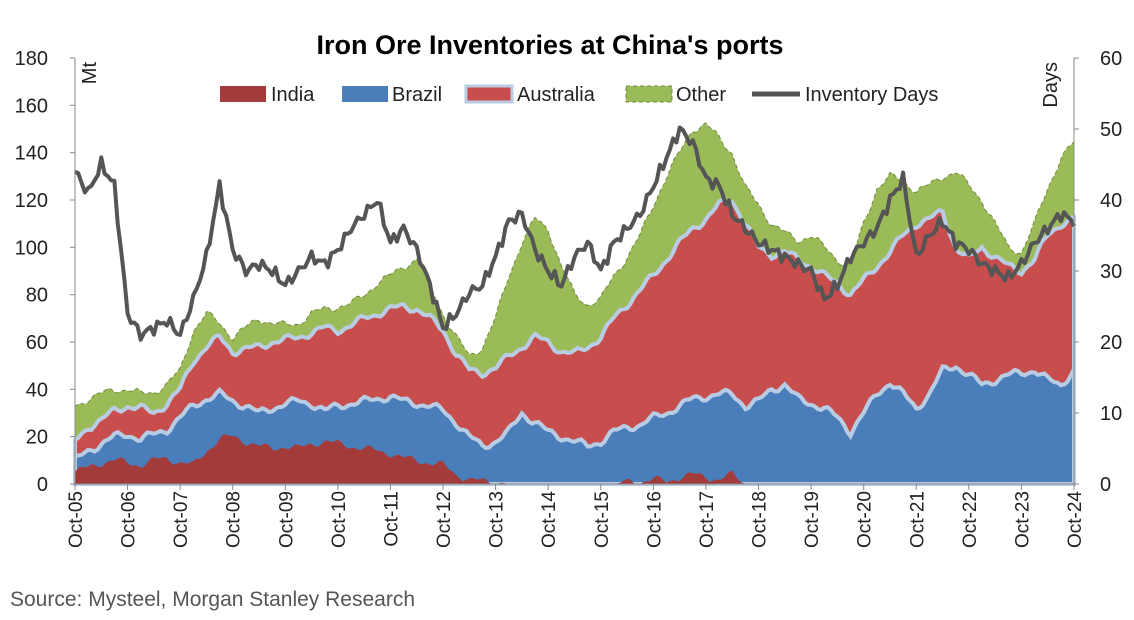 Image resolution: width=1134 pixels, height=620 pixels. Describe the element at coordinates (286, 519) in the screenshot. I see `x-tick-label: Oct-09` at that location.